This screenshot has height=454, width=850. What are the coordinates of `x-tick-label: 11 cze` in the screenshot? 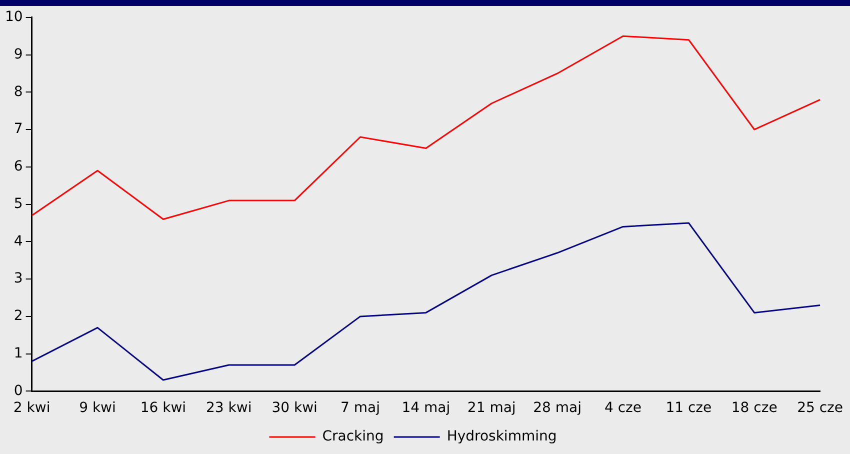 It's located at (689, 408).